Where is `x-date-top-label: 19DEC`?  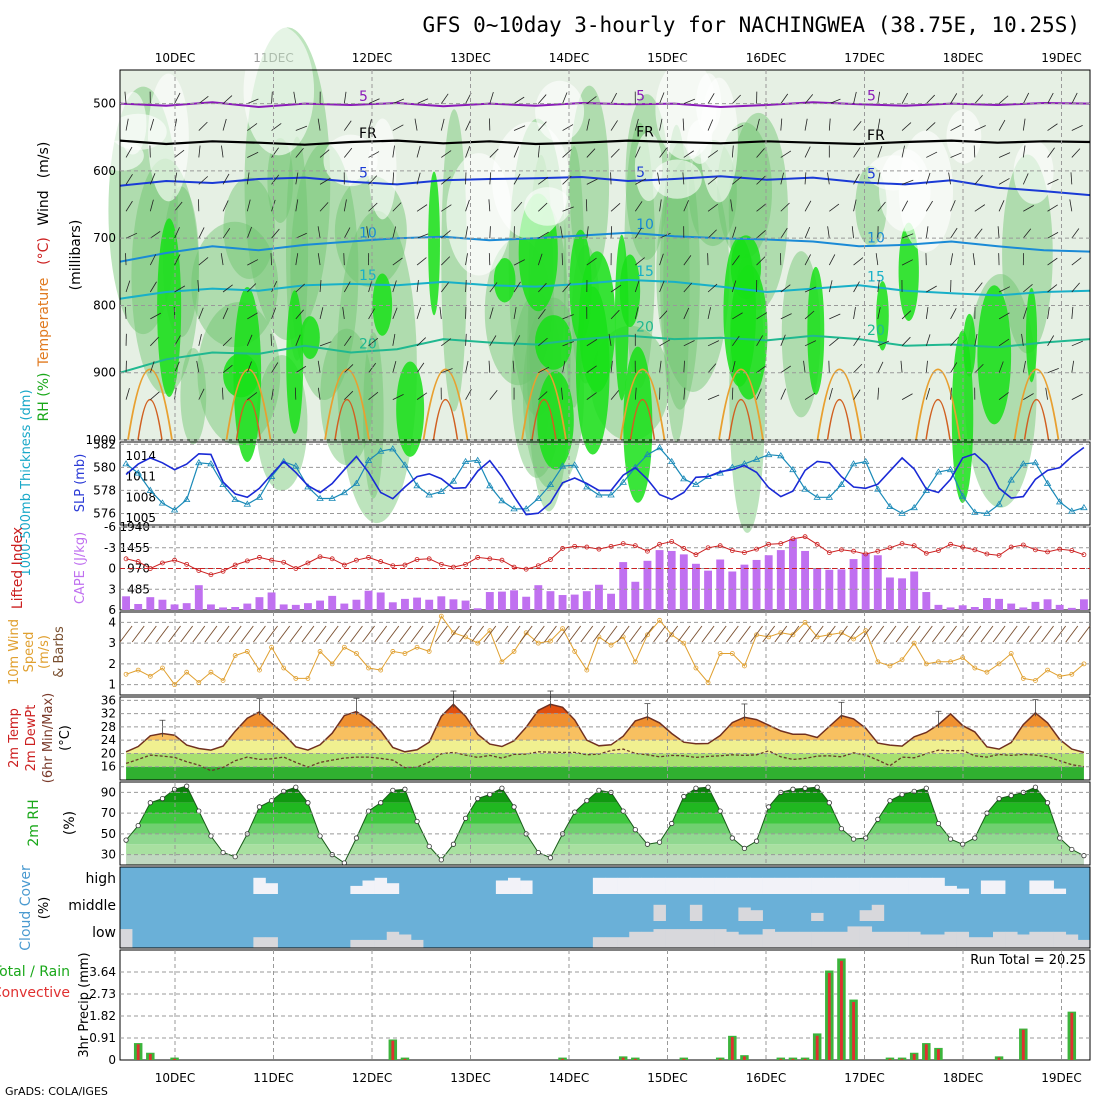
x-date-top-label: 19DEC is located at coordinates (1061, 58).